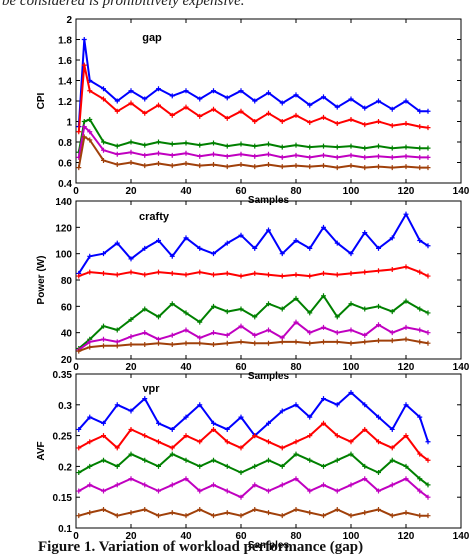  Describe the element at coordinates (131, 367) in the screenshot. I see `x-tick-label: 20` at that location.